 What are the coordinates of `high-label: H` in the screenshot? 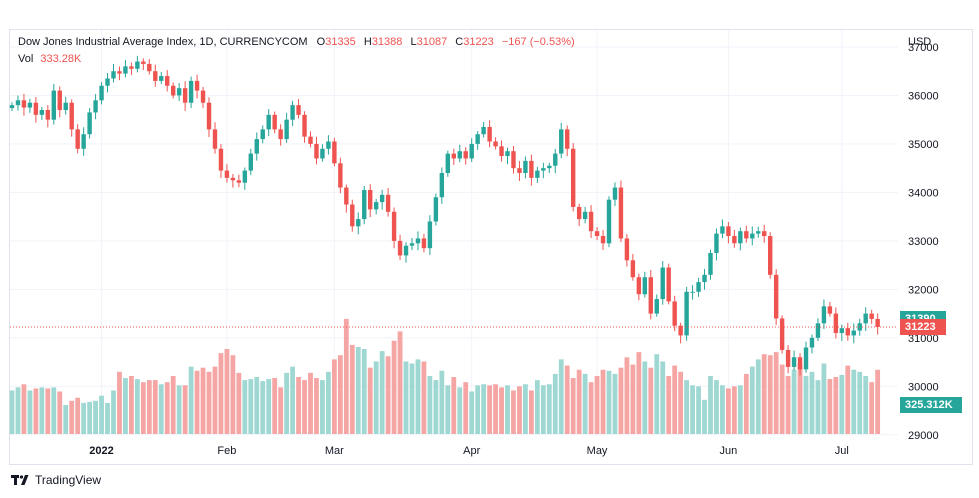 It's located at (367, 42).